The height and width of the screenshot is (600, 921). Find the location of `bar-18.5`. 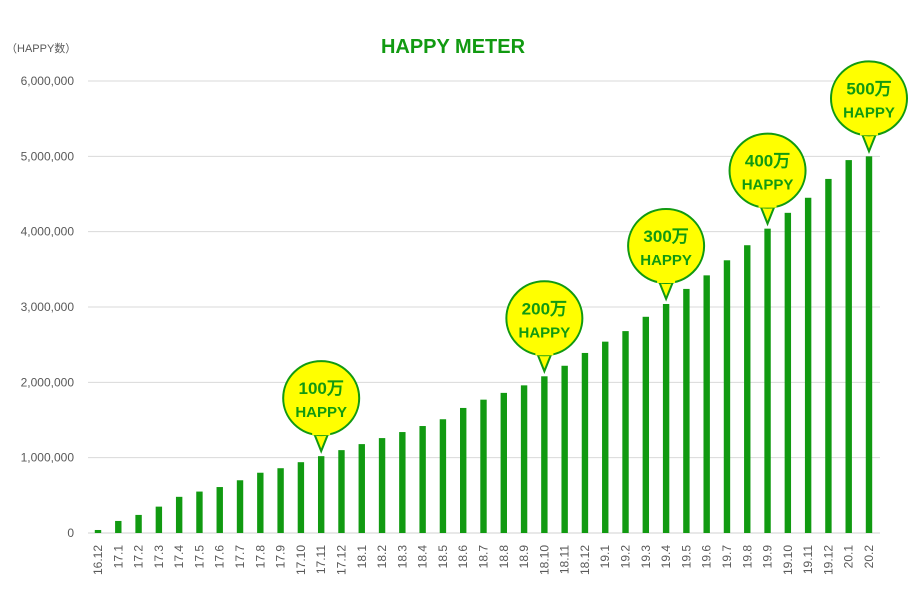

bar-18.5 is located at coordinates (443, 476).